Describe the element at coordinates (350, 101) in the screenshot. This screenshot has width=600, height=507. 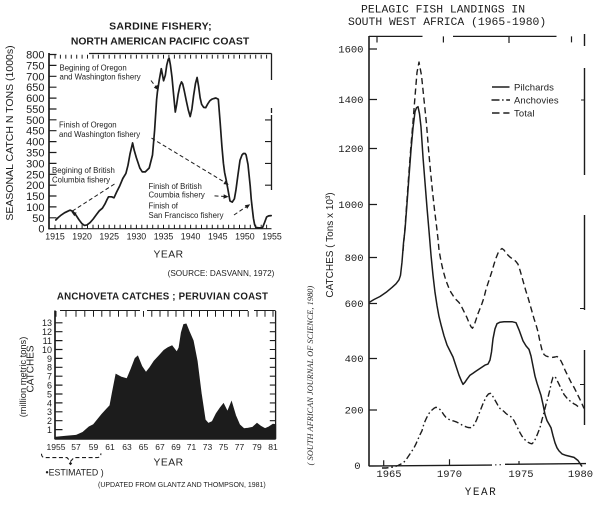
I see `svg-text: 1400` at that location.